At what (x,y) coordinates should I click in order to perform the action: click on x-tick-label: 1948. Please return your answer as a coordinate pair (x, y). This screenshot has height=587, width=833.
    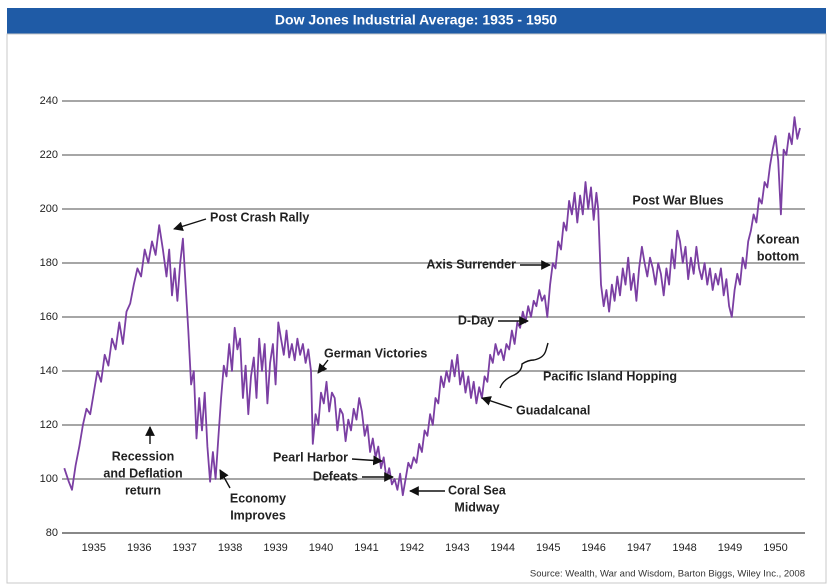
    Looking at the image, I should click on (684, 548).